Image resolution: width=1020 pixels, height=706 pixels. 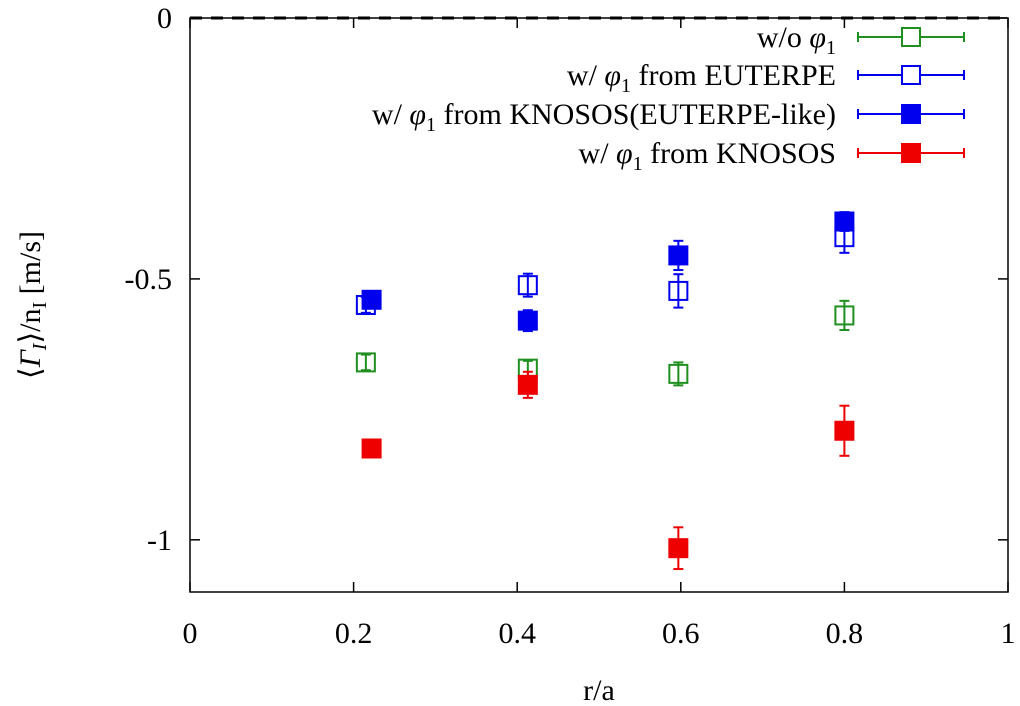 I want to click on y-axis-title-text: ⟨ΓI⟩/nI [m/s], so click(x=32, y=305).